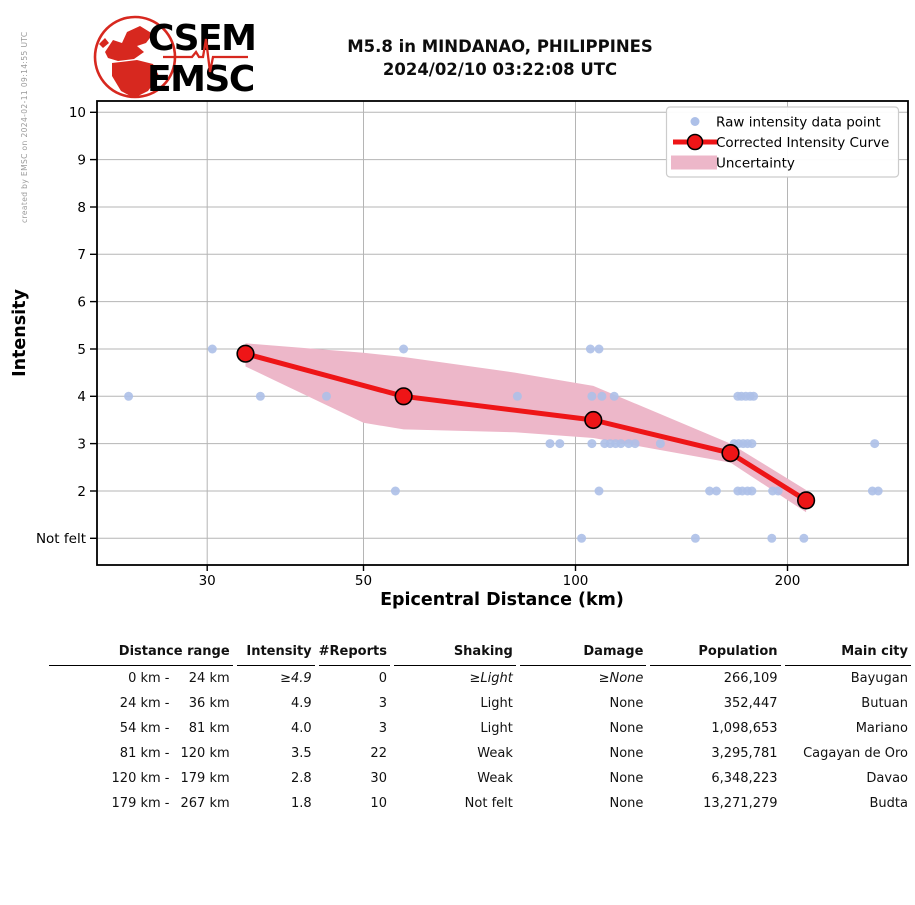 Image resolution: width=915 pixels, height=905 pixels. Describe the element at coordinates (491, 678) in the screenshot. I see `cell-shaking: ≥Light` at that location.